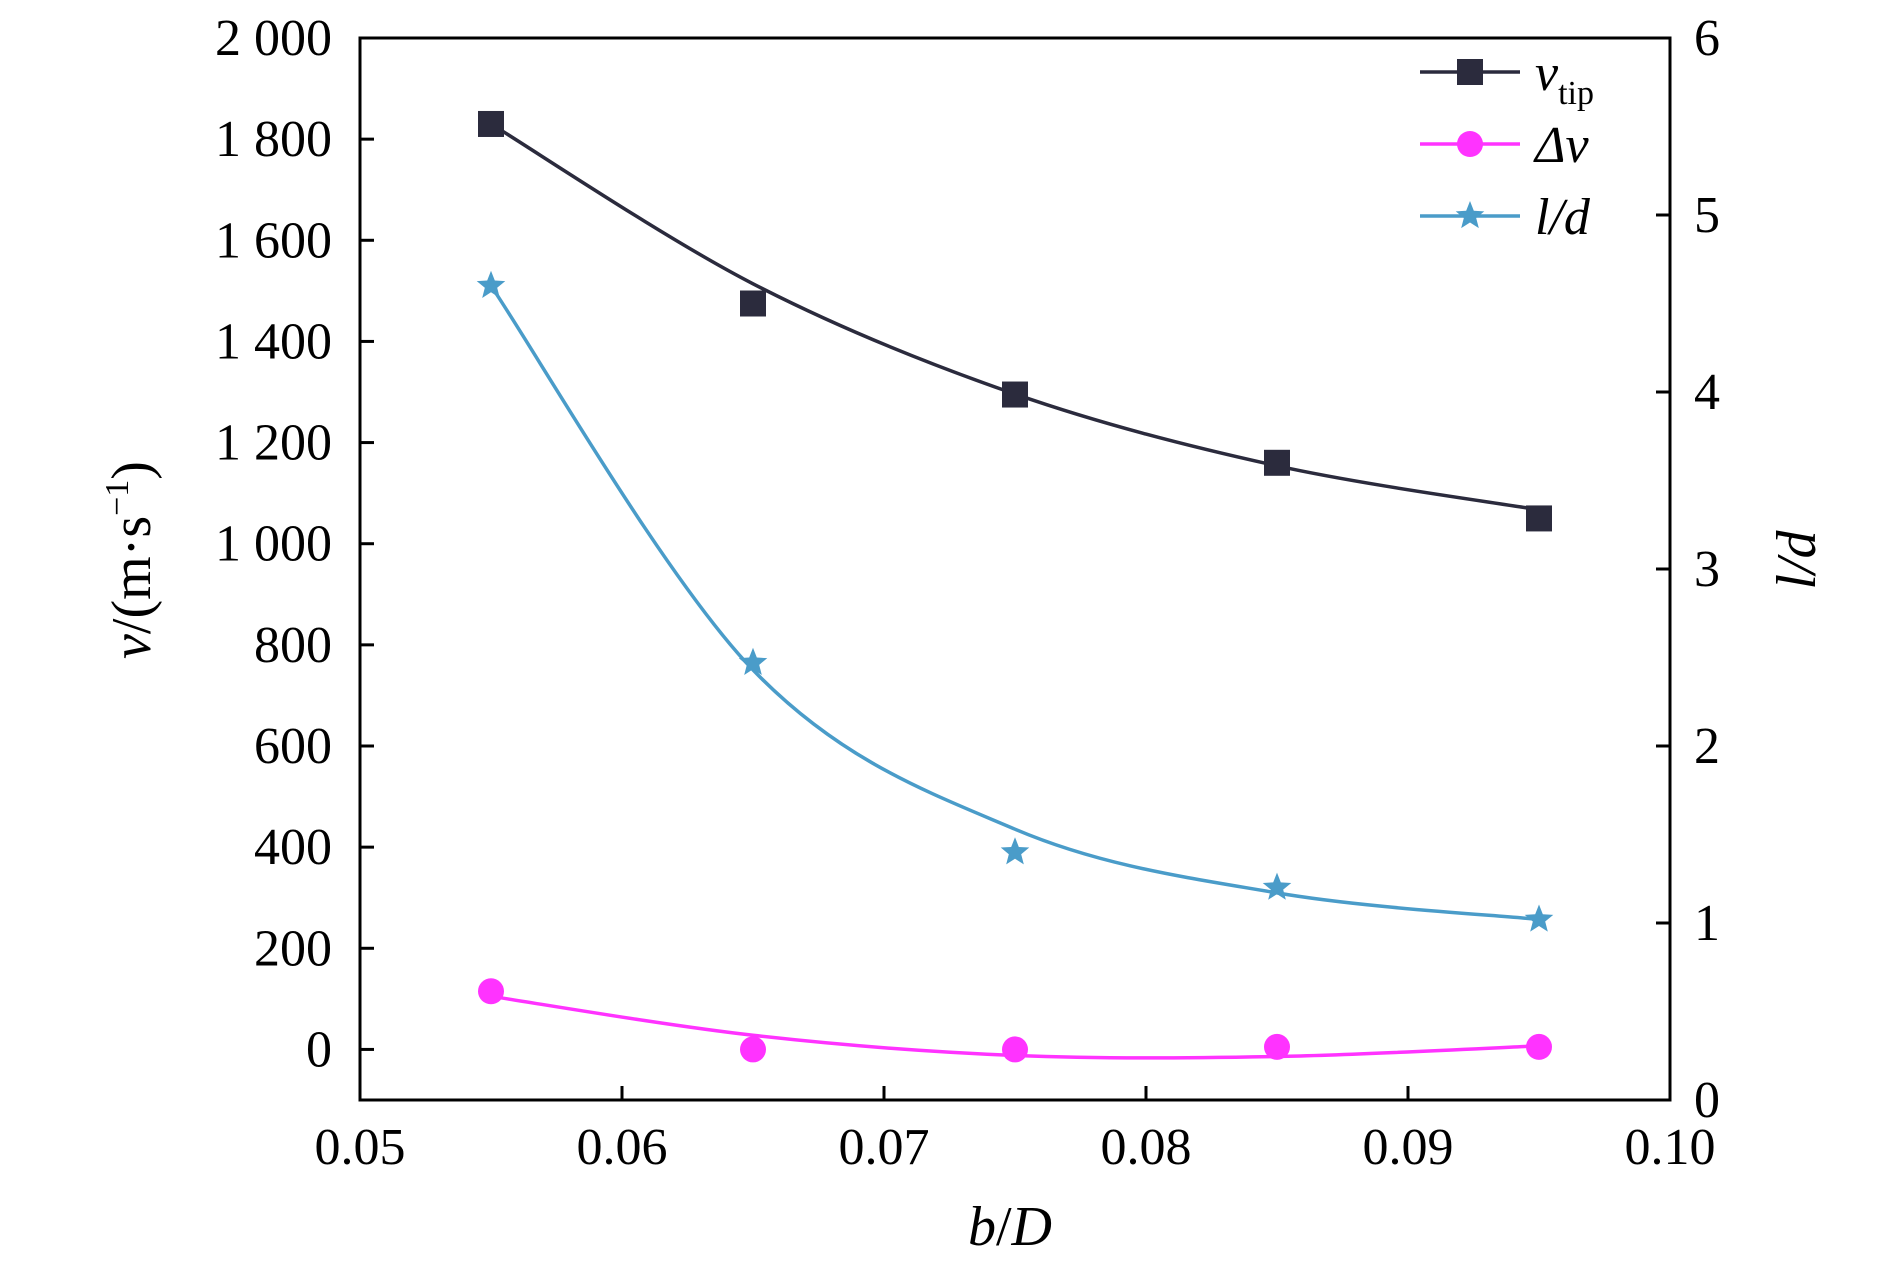  What do you see at coordinates (884, 1147) in the screenshot?
I see `x-tick-label: 0.07` at bounding box center [884, 1147].